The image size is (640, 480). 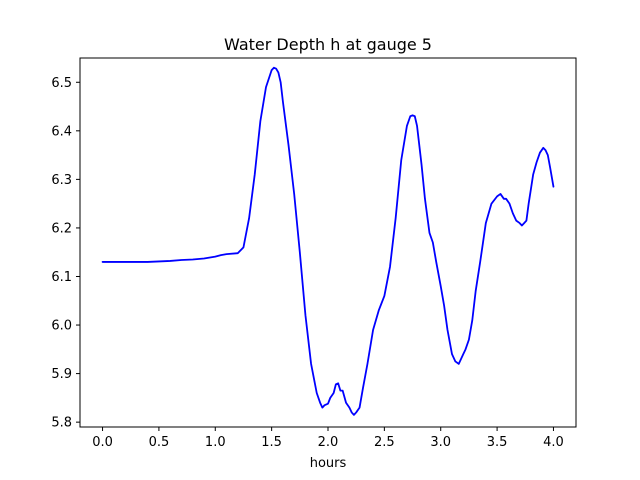 What do you see at coordinates (61, 228) in the screenshot?
I see `y-tick-label: 6.2` at bounding box center [61, 228].